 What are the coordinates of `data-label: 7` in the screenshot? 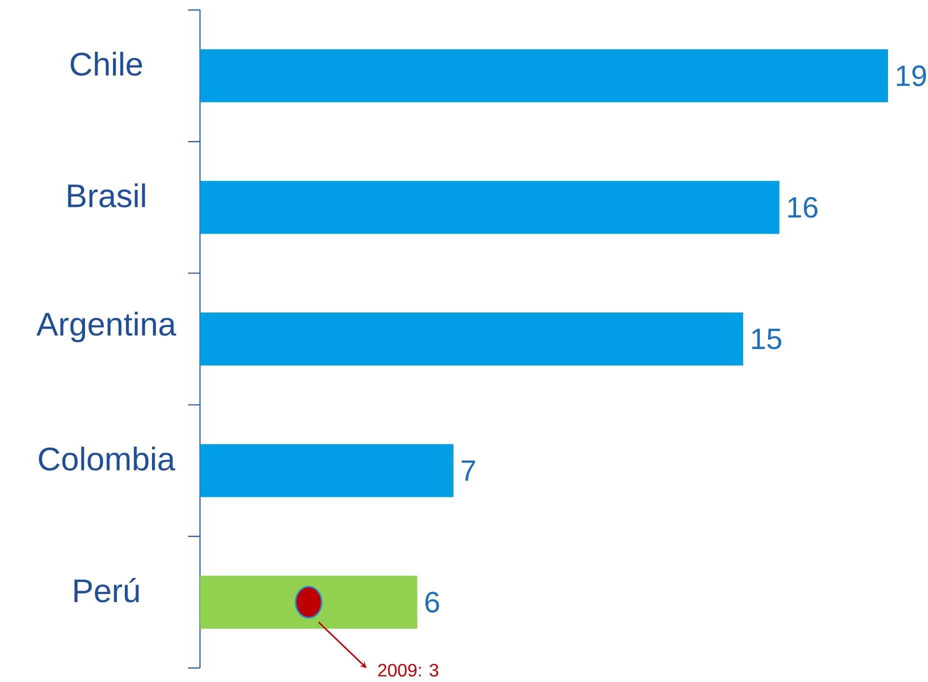 It's located at (469, 470).